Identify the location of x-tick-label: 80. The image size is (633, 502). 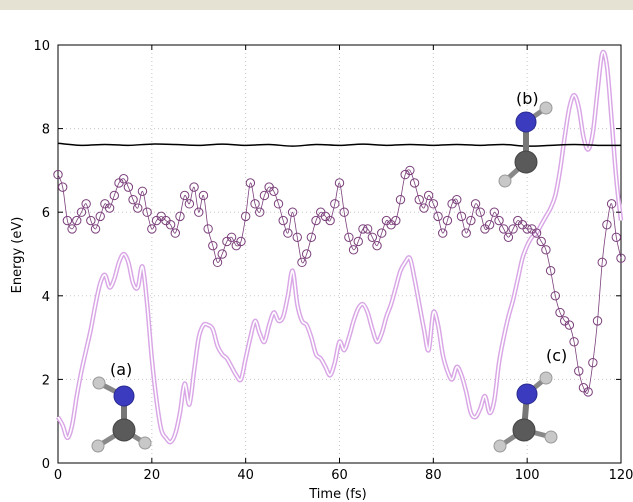
(433, 475).